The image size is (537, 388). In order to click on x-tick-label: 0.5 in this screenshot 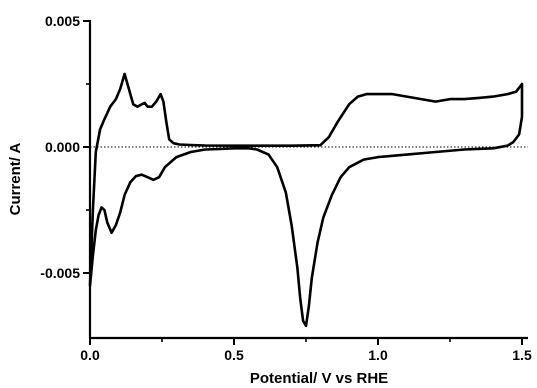, I will do `click(234, 355)`.